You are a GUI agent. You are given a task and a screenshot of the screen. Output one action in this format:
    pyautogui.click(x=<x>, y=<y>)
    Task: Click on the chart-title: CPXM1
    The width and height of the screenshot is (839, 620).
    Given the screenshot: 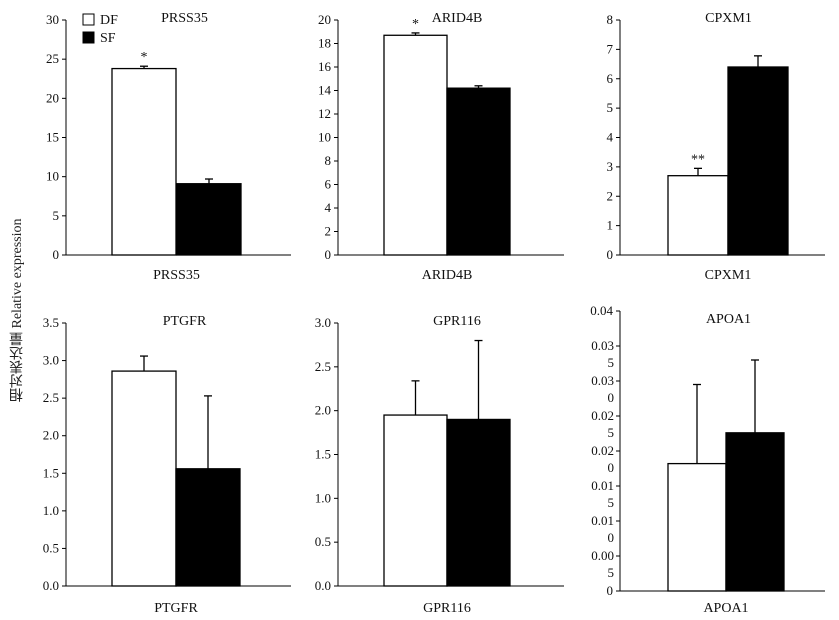 What is the action you would take?
    pyautogui.click(x=728, y=18)
    